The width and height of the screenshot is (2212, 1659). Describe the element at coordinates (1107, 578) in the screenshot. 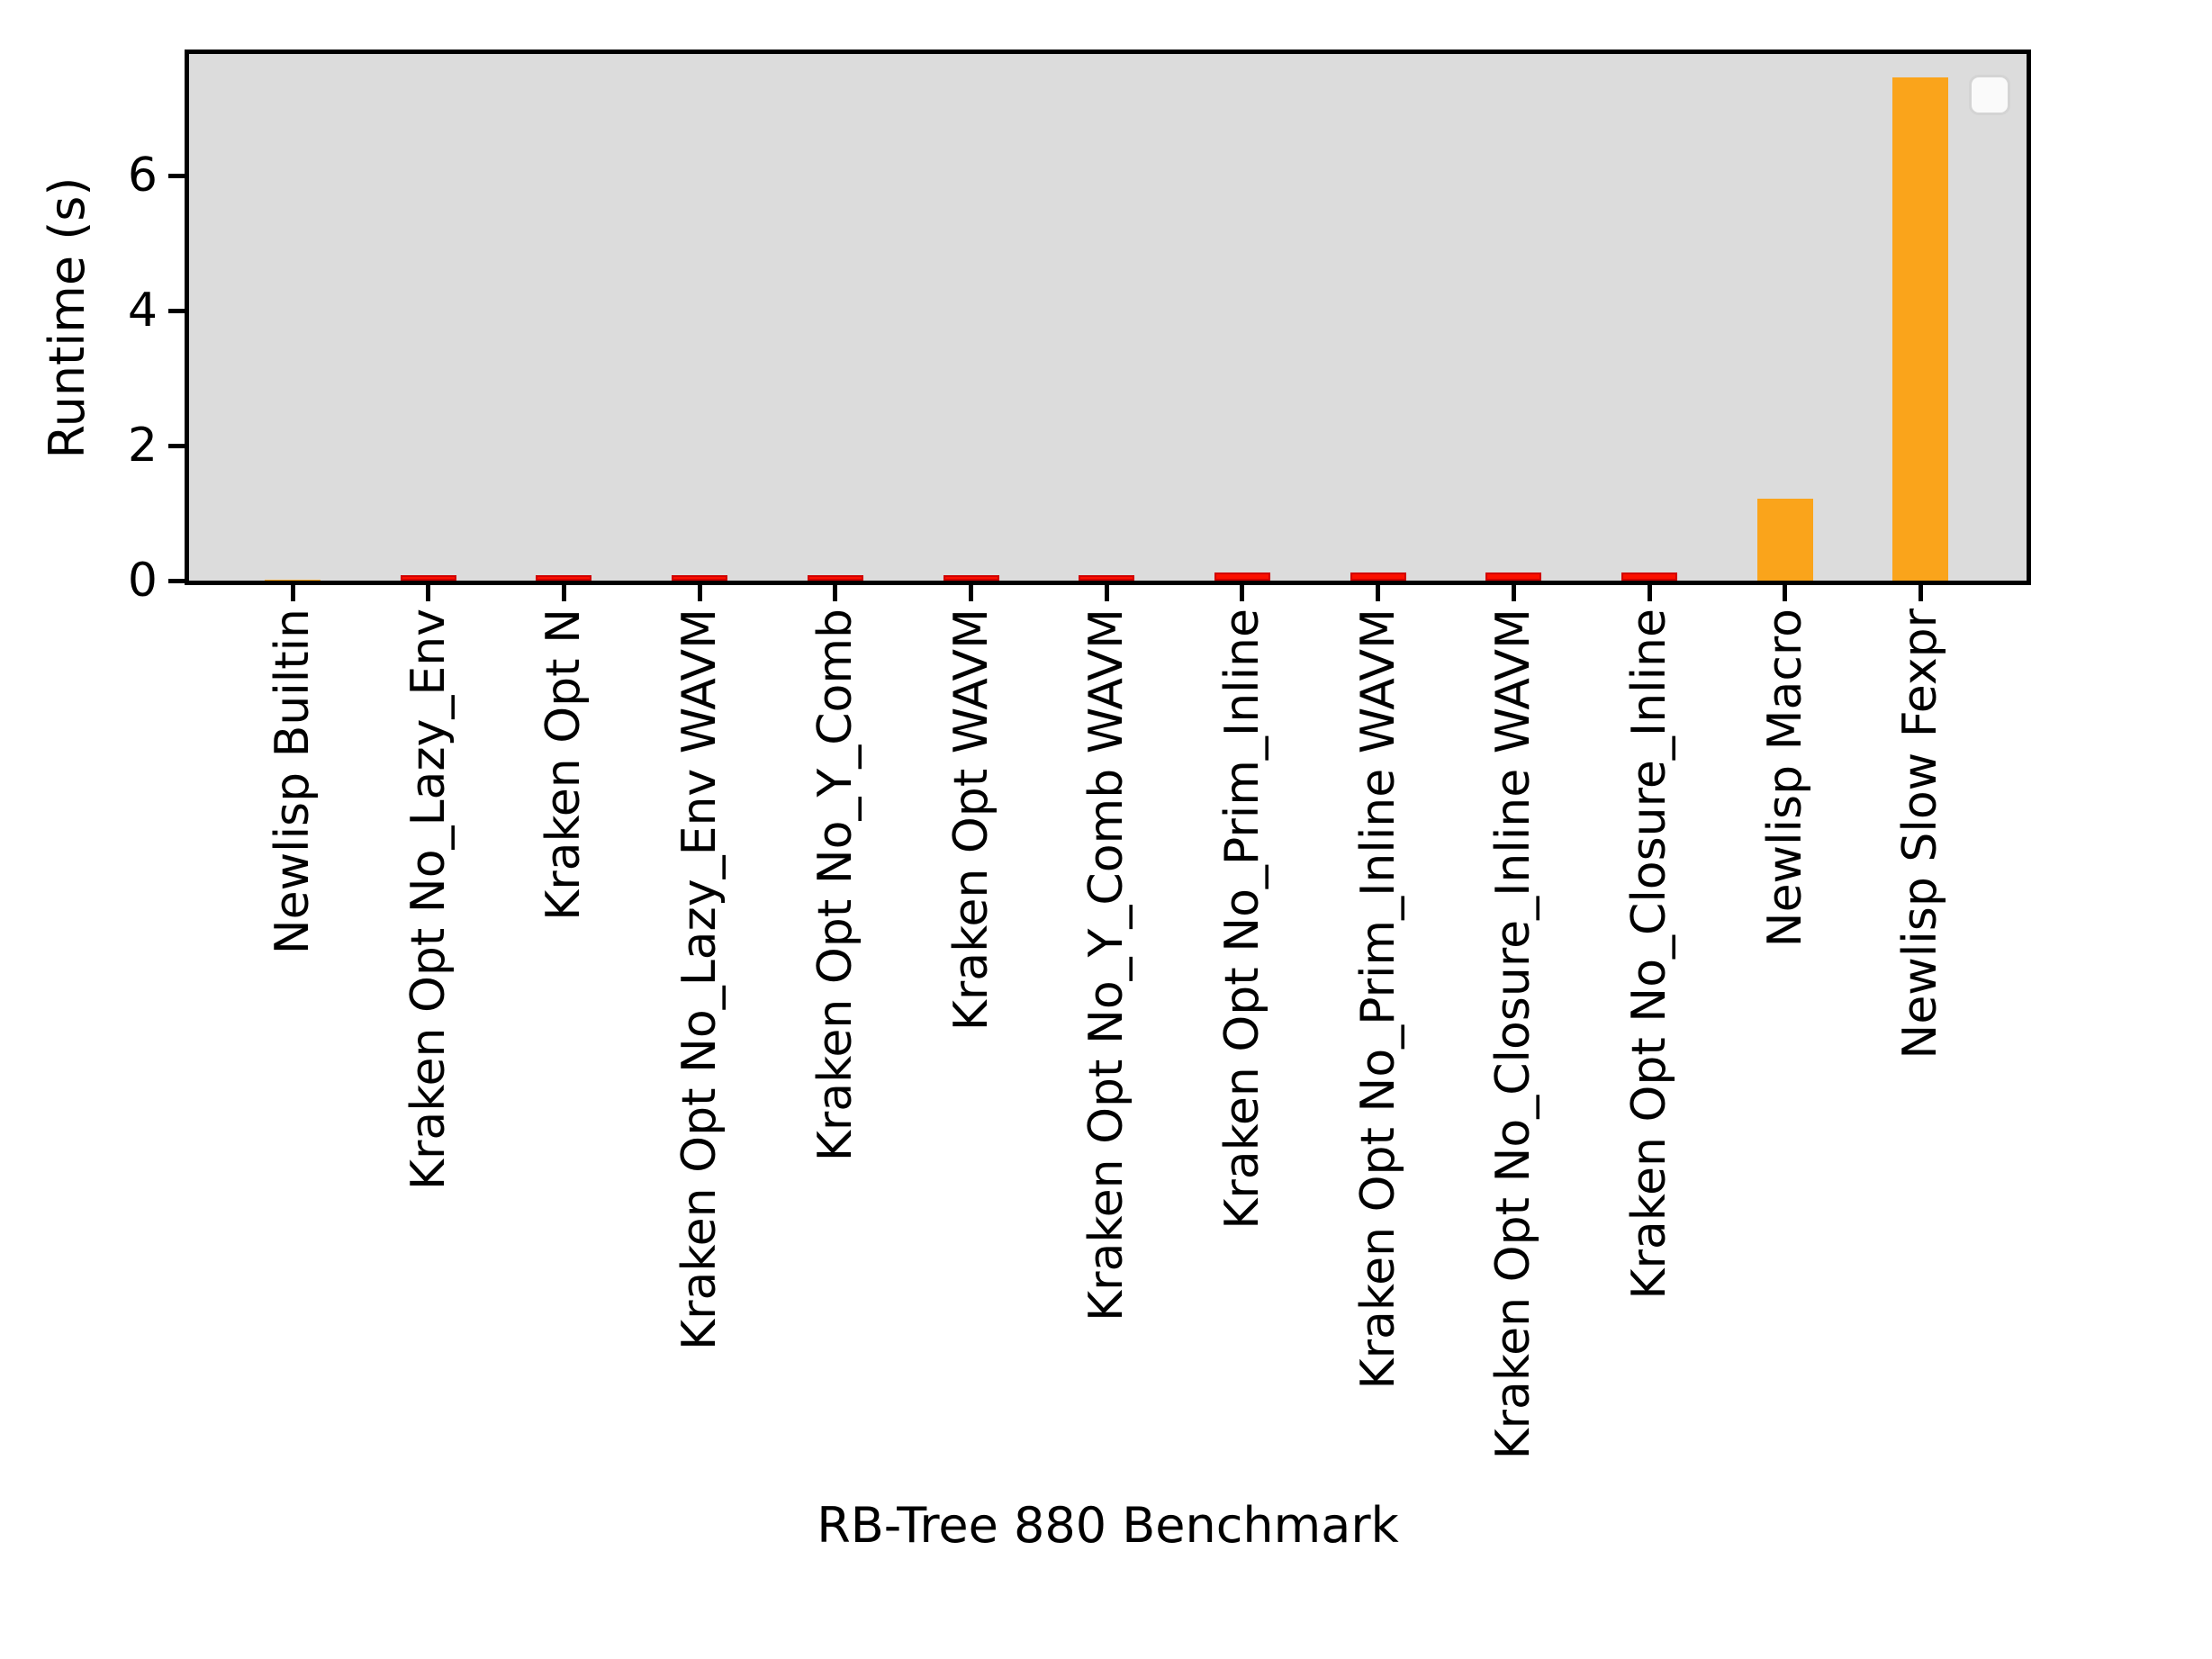

I see `bar-kraken-opt-no-y-comb-wavm` at that location.